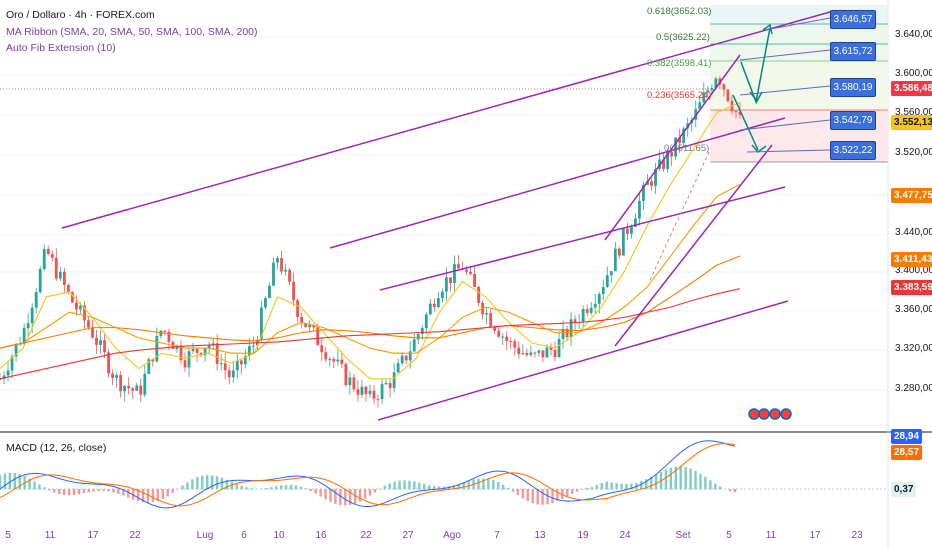  What do you see at coordinates (853, 19) in the screenshot?
I see `target-box-1: 3.646,57` at bounding box center [853, 19].